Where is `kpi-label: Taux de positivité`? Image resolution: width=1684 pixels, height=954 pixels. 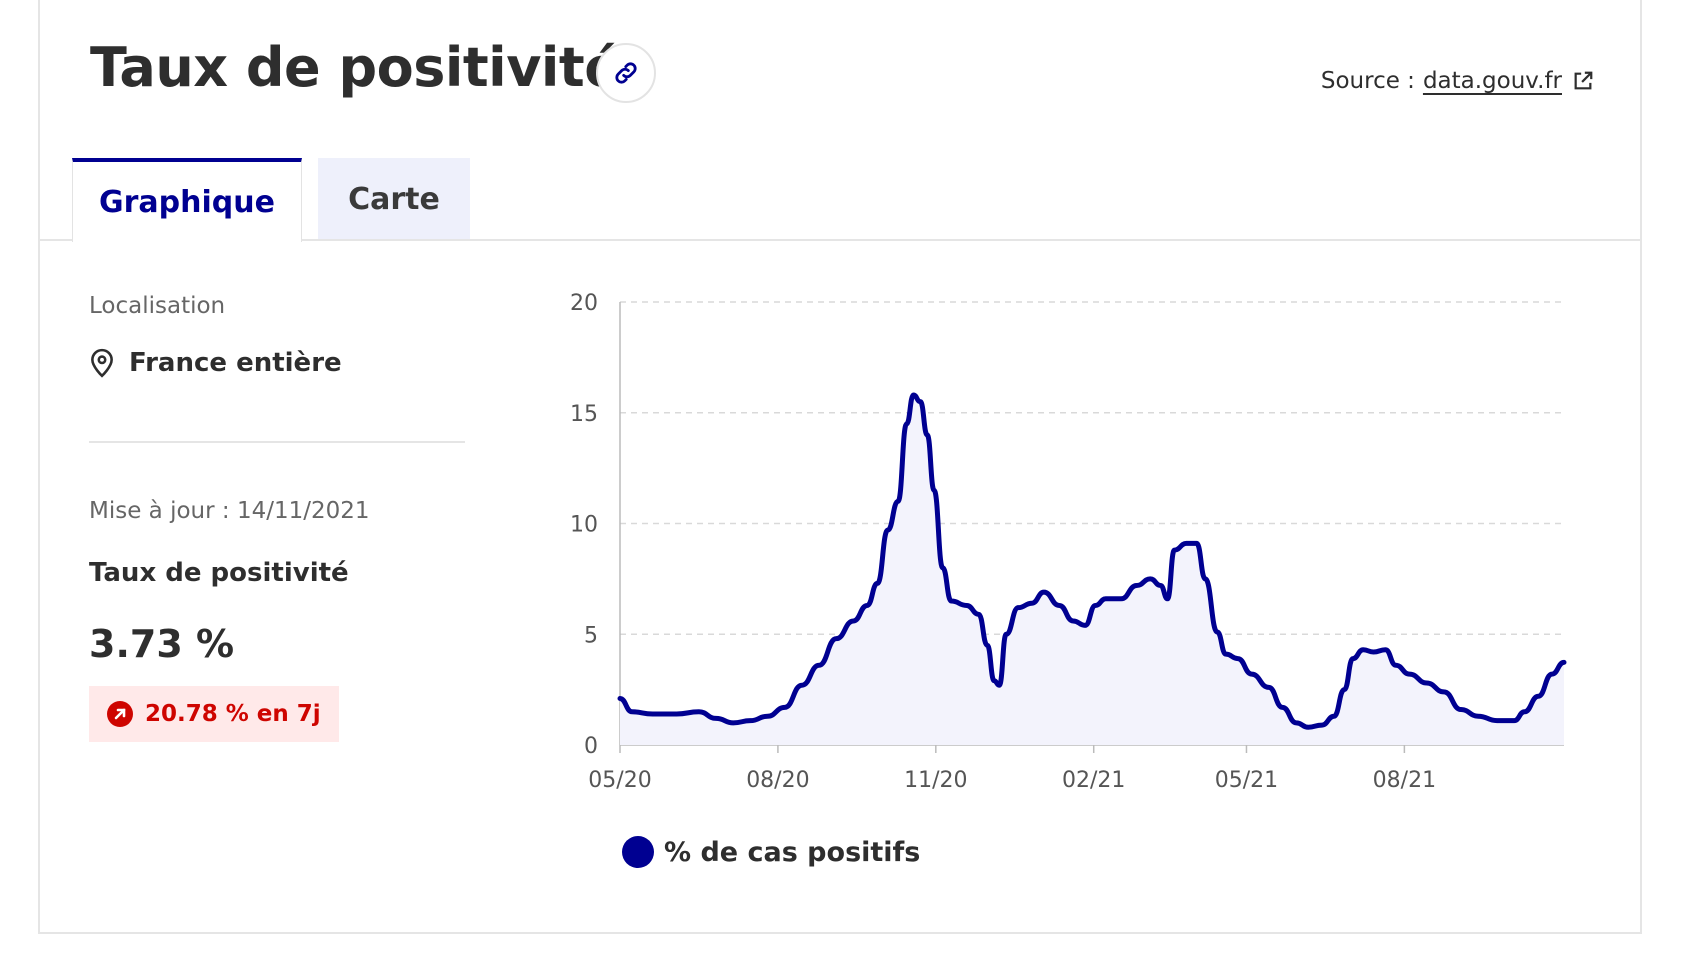
kpi-label: Taux de positivité is located at coordinates (219, 573).